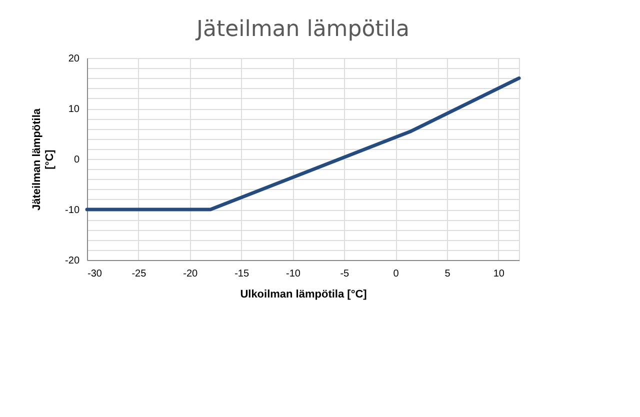 The height and width of the screenshot is (417, 640). Describe the element at coordinates (304, 294) in the screenshot. I see `x-axis-title: Ulkoilman lämpötila [°C]` at that location.